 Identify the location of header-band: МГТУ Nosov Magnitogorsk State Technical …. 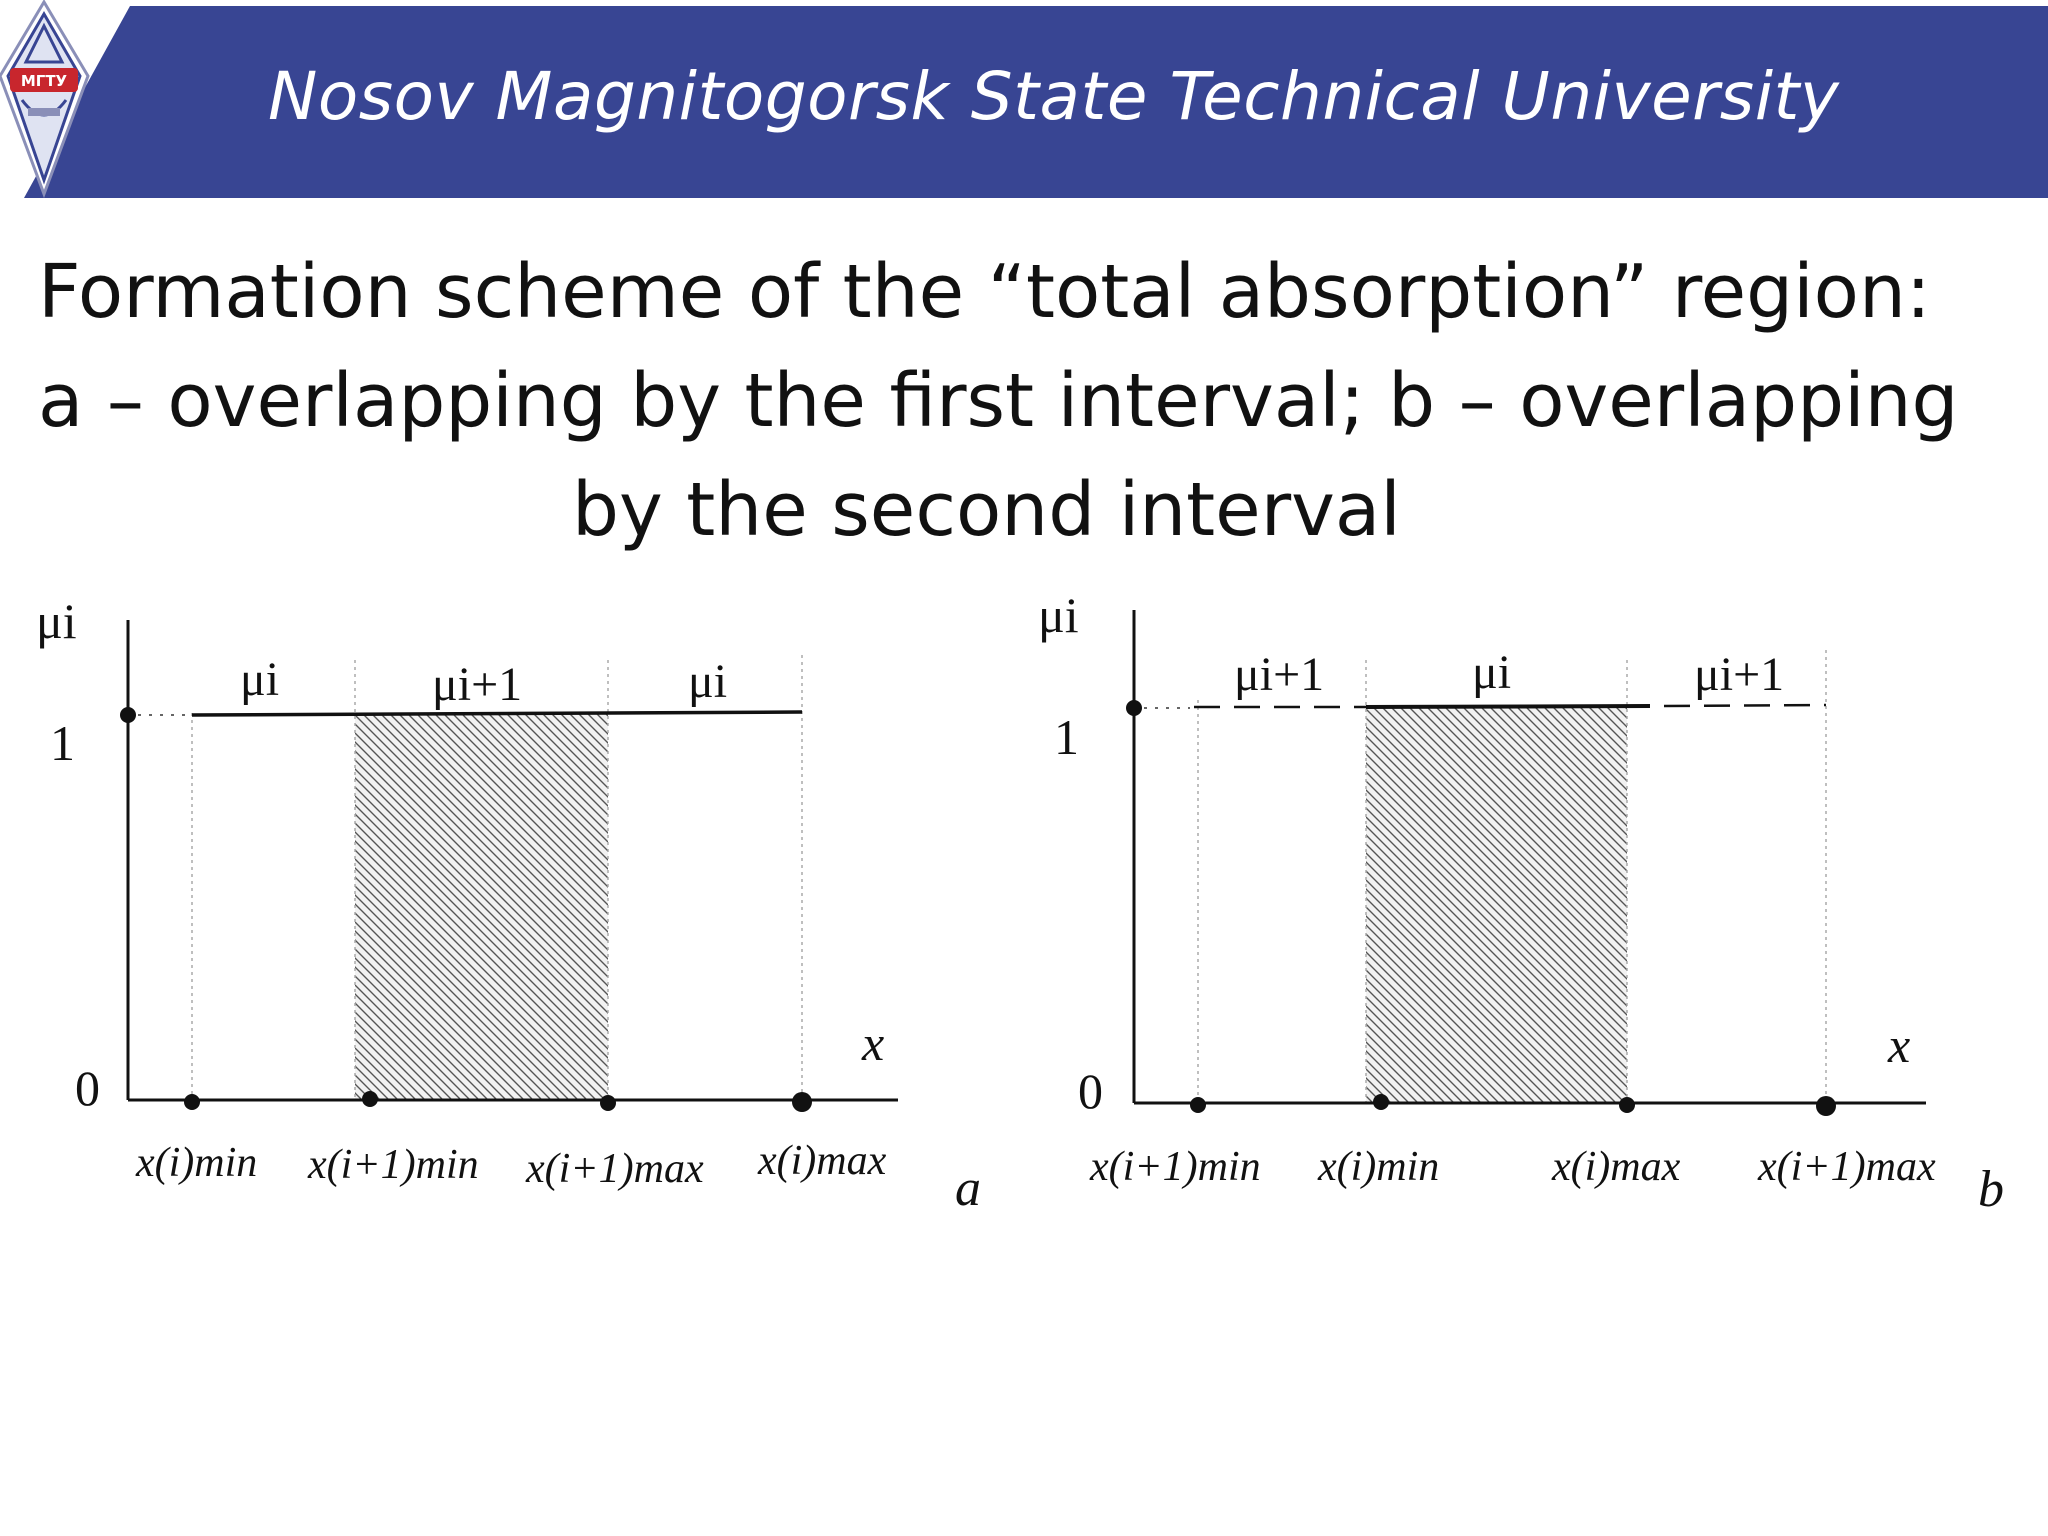
(1024, 100).